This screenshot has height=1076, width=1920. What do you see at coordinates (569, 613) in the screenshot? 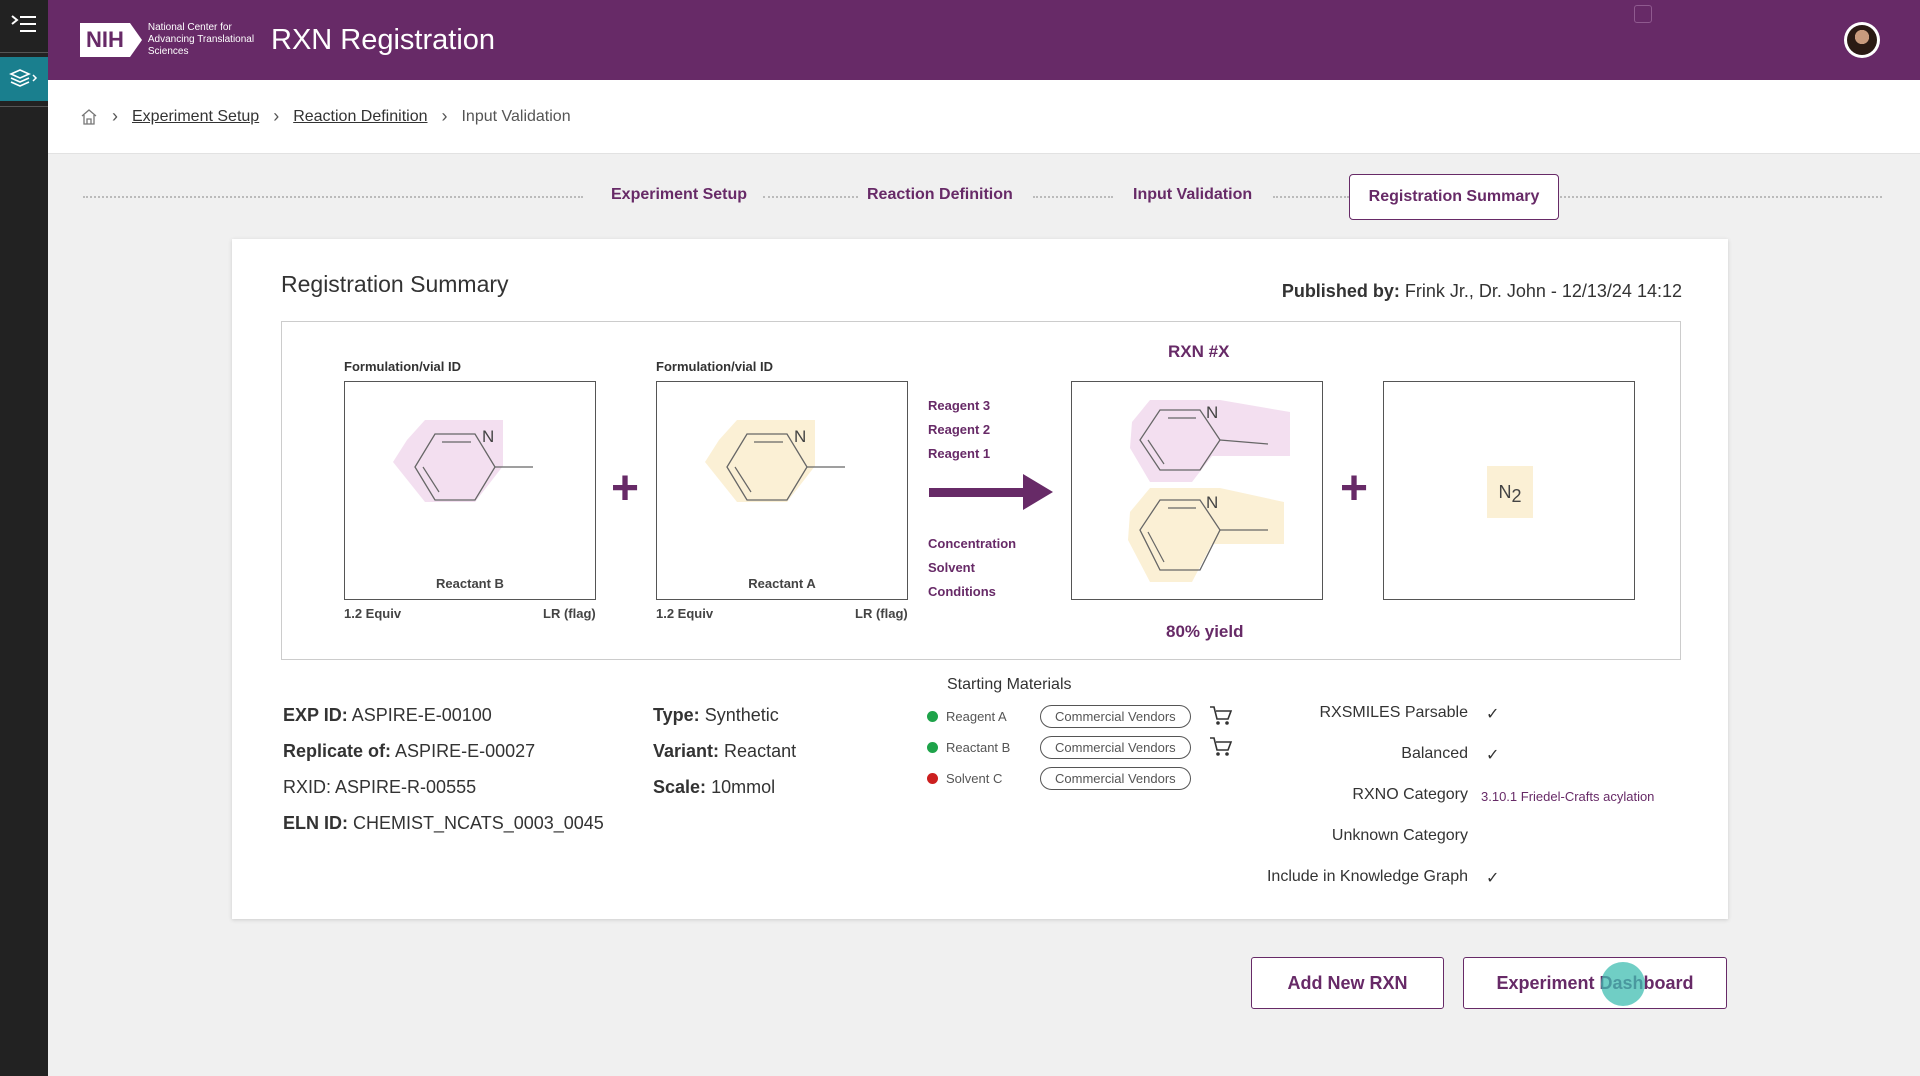
I see `reactant-b-flag: LR (flag)` at bounding box center [569, 613].